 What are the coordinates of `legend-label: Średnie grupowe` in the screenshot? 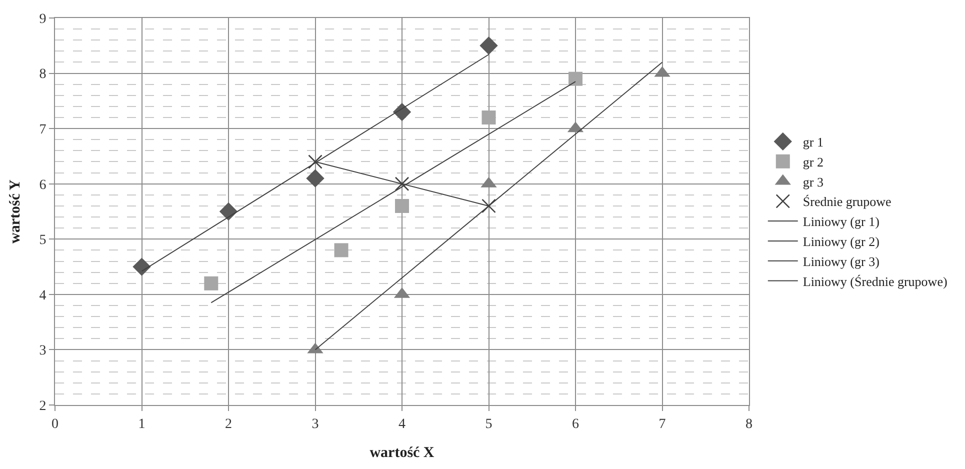 It's located at (847, 202).